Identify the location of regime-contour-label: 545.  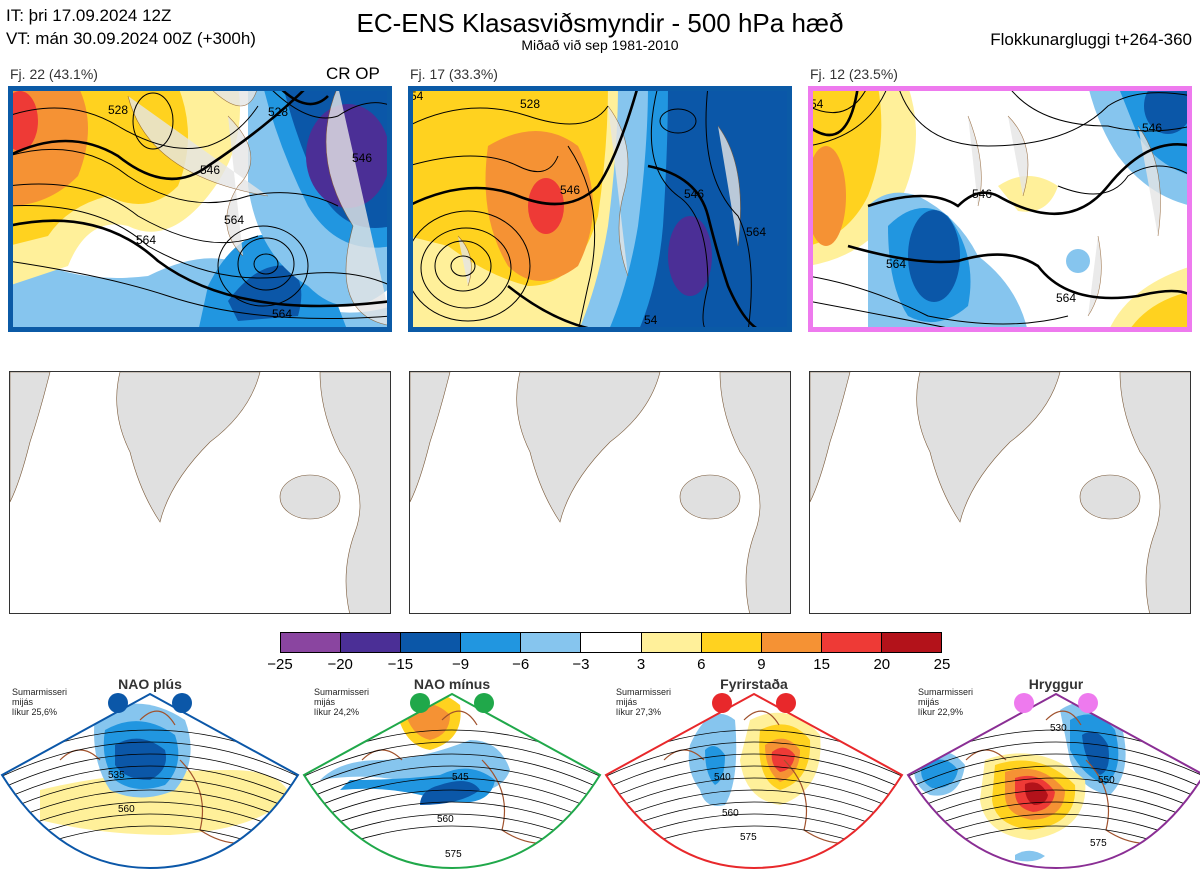
(460, 777).